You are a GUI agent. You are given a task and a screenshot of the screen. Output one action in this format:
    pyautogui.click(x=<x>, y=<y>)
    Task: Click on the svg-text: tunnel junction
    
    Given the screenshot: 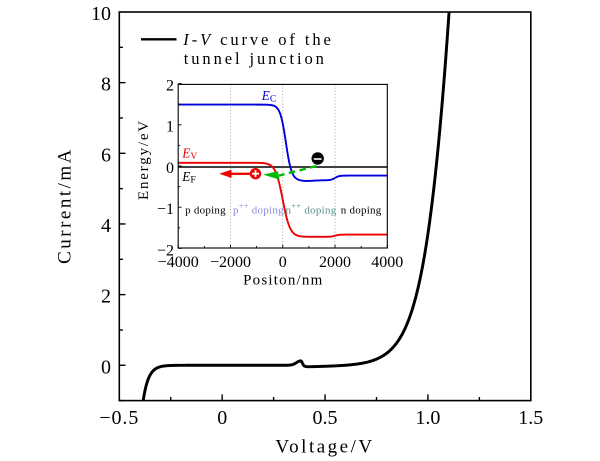 What is the action you would take?
    pyautogui.click(x=255, y=58)
    